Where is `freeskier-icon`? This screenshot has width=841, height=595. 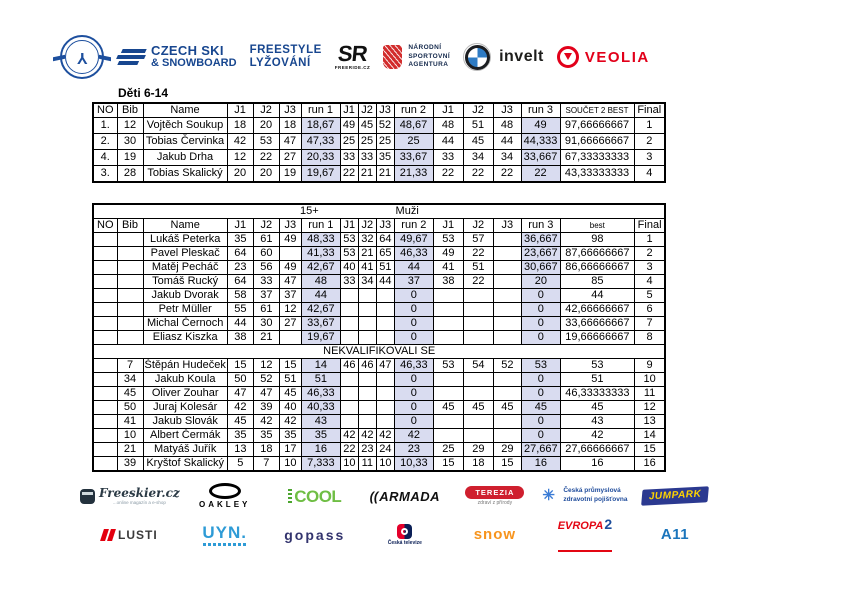 freeskier-icon is located at coordinates (87, 496).